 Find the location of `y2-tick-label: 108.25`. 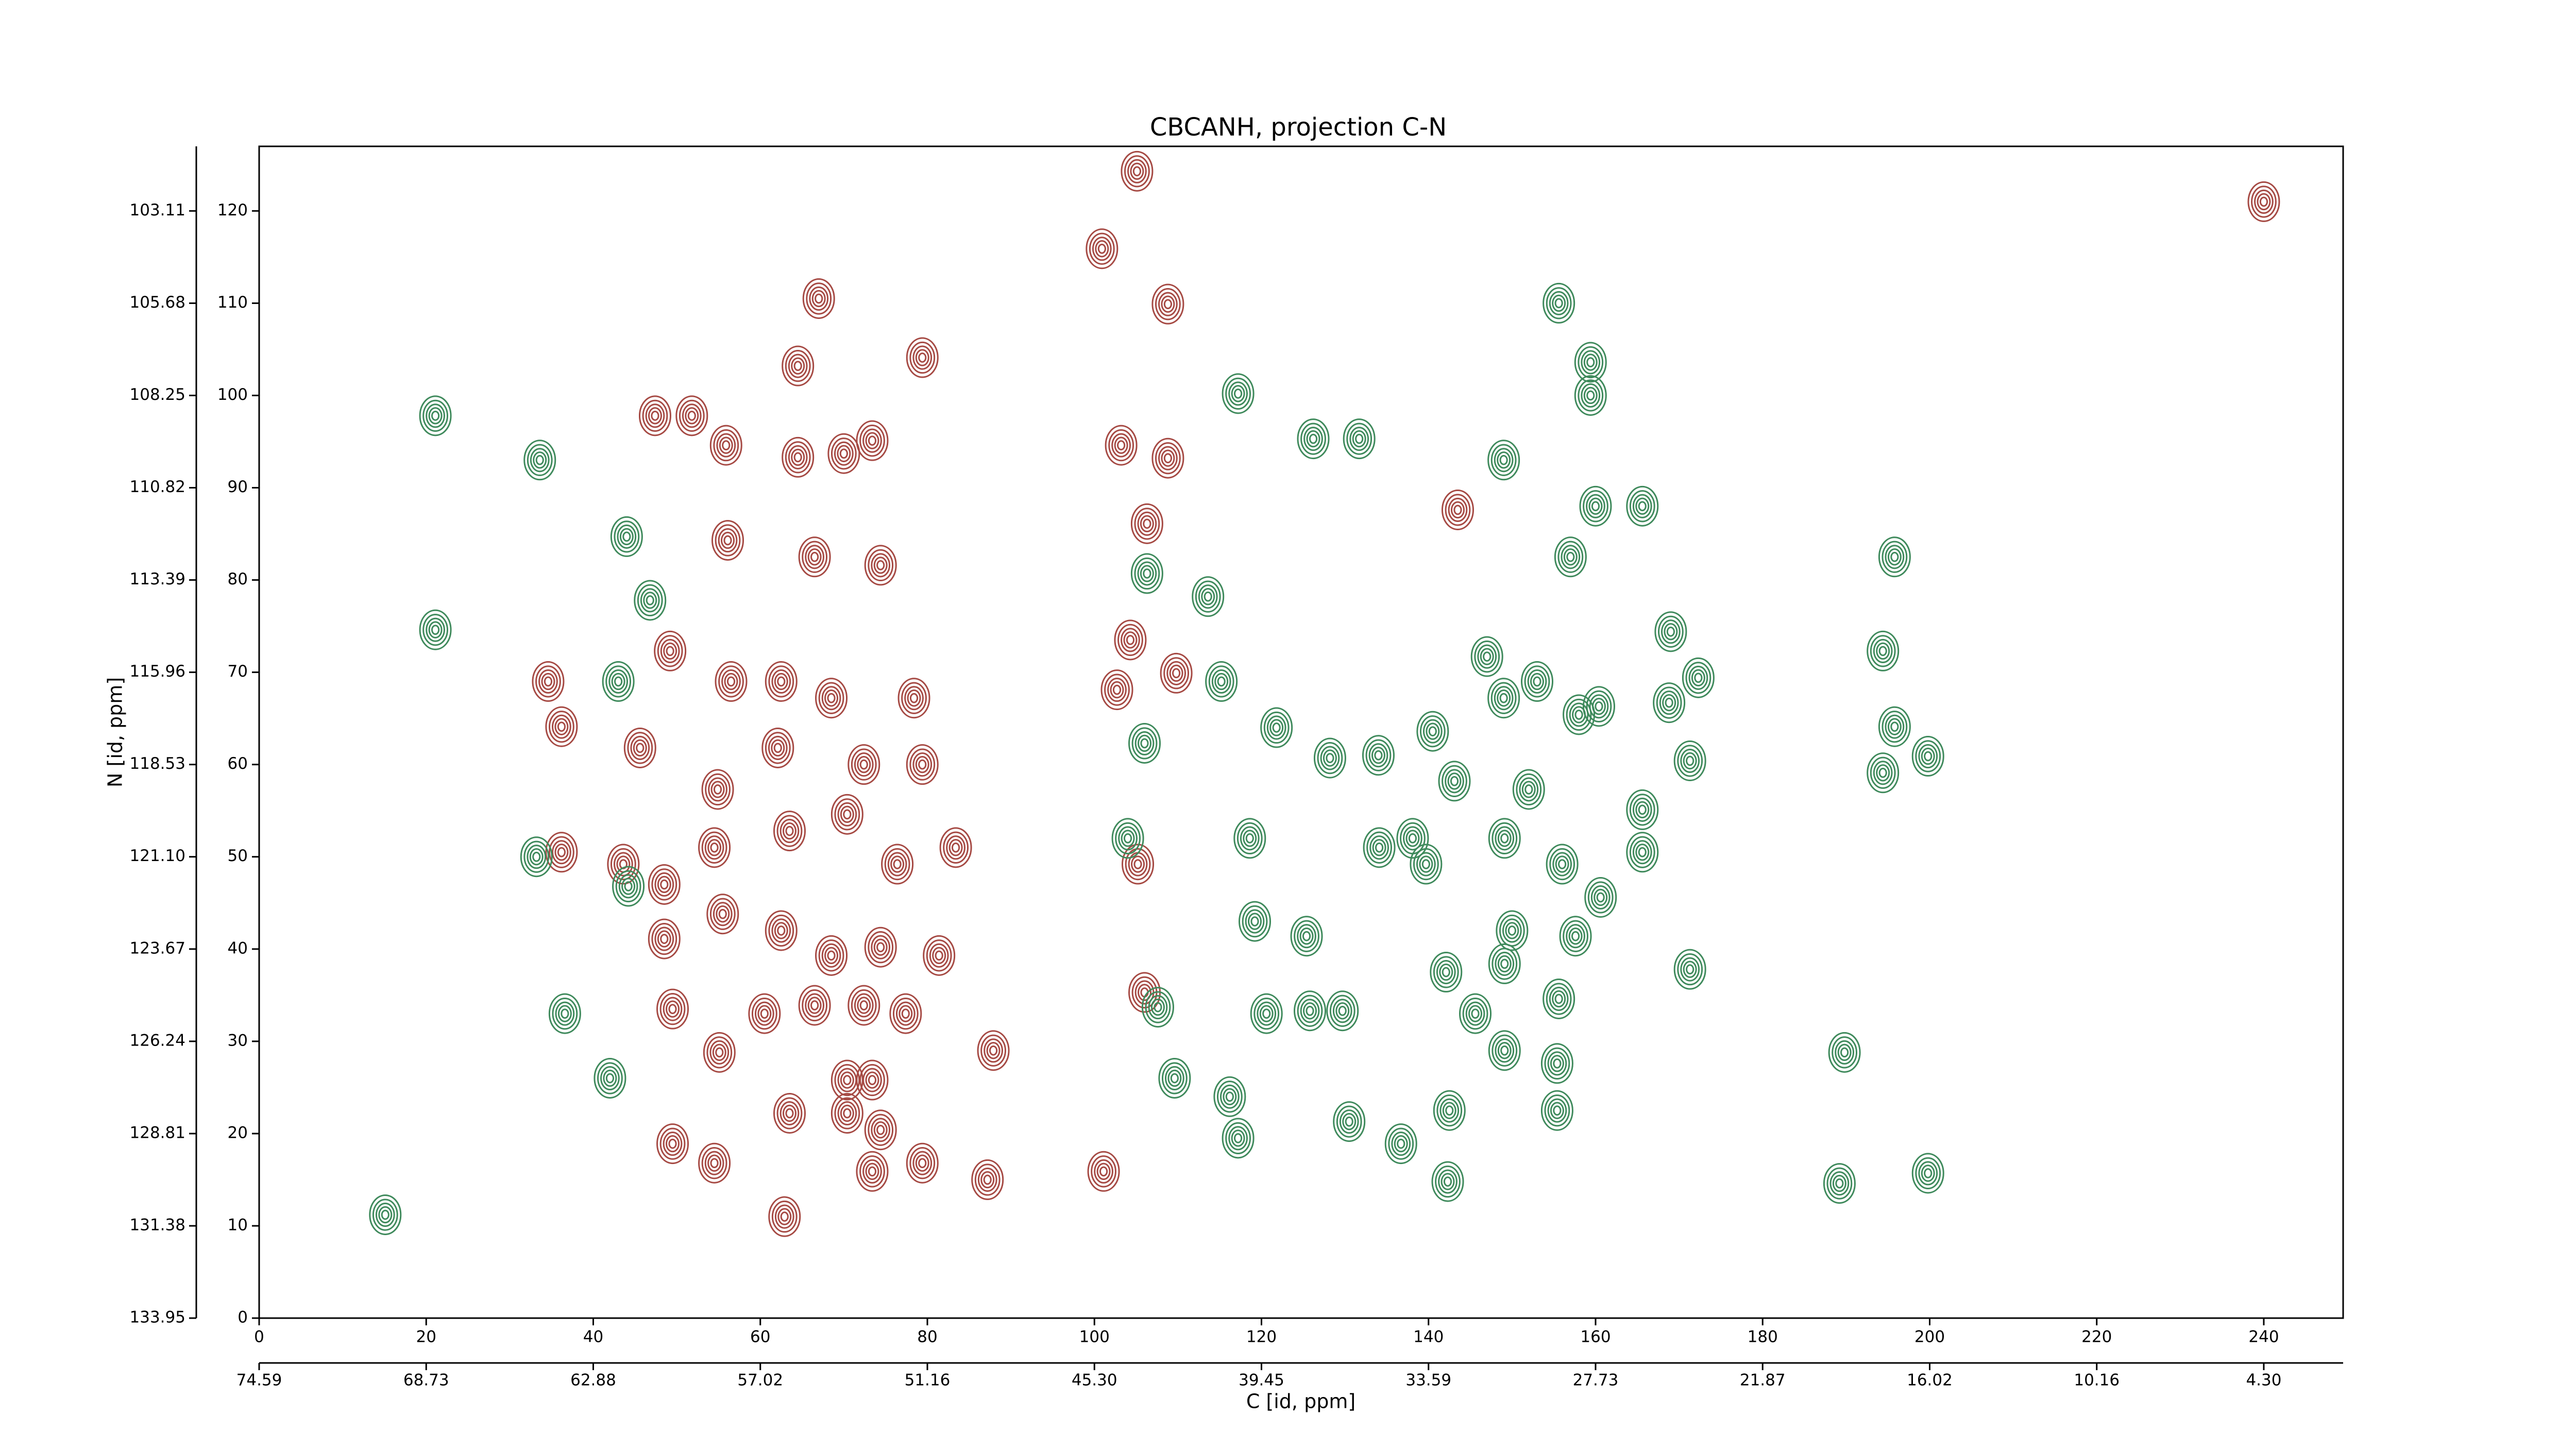

y2-tick-label: 108.25 is located at coordinates (157, 394).